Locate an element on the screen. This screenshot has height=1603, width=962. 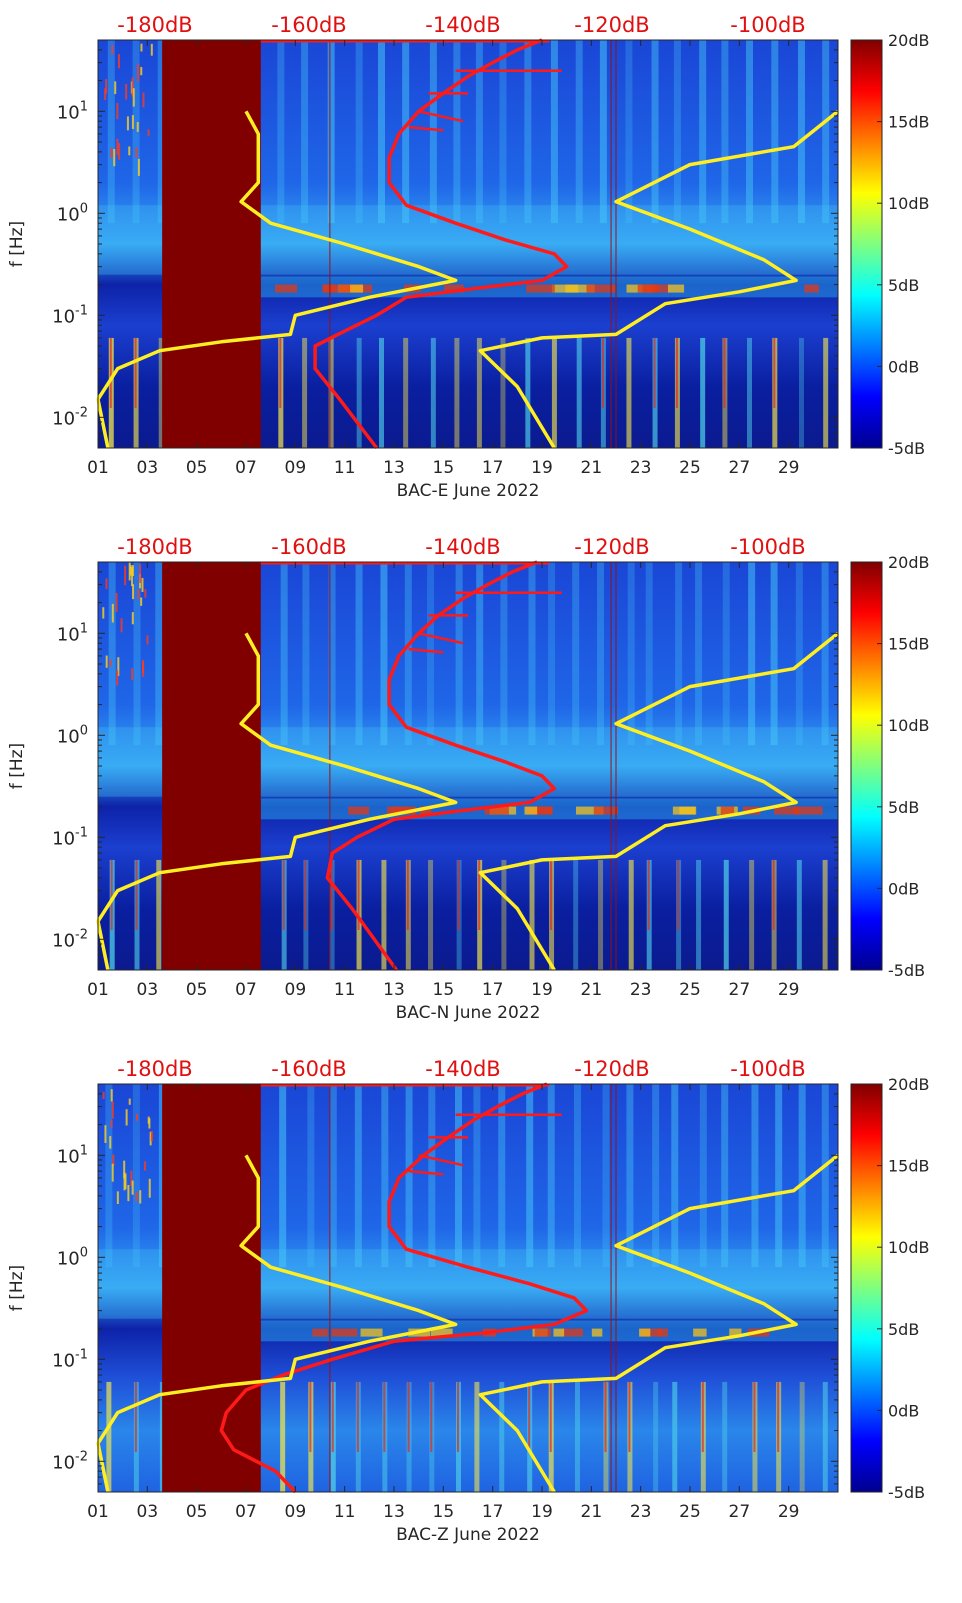
x-tick-label: 03 is located at coordinates (148, 1512).